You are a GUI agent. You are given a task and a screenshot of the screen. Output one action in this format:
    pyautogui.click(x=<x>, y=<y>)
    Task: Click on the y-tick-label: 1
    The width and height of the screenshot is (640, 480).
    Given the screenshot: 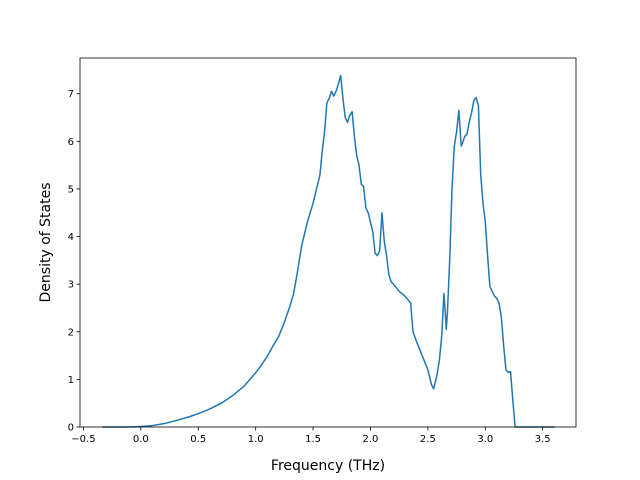 What is the action you would take?
    pyautogui.click(x=71, y=380)
    